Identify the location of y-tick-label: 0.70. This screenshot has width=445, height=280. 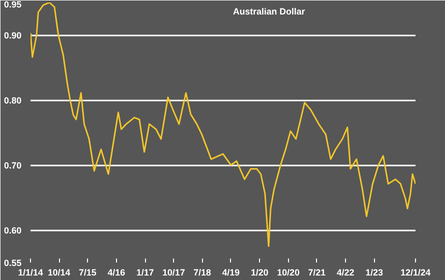
(13, 165).